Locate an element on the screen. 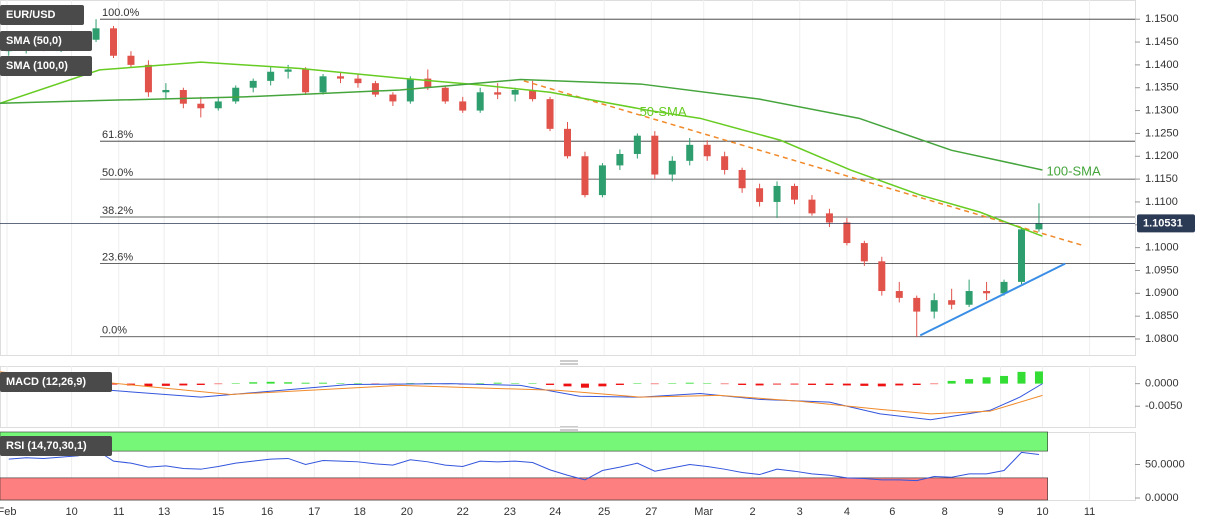 This screenshot has width=1207, height=526. y-tick-label: 1.1200 is located at coordinates (1162, 156).